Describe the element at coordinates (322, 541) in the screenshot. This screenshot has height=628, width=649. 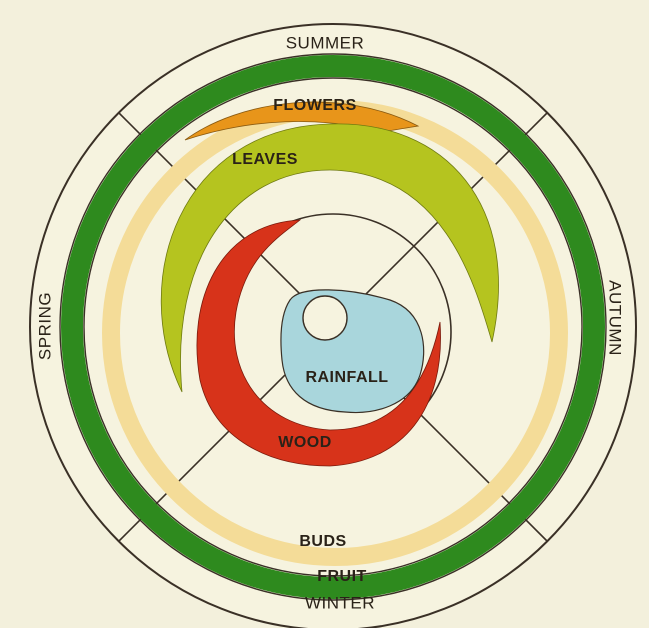
I see `band-label: BUDS` at that location.